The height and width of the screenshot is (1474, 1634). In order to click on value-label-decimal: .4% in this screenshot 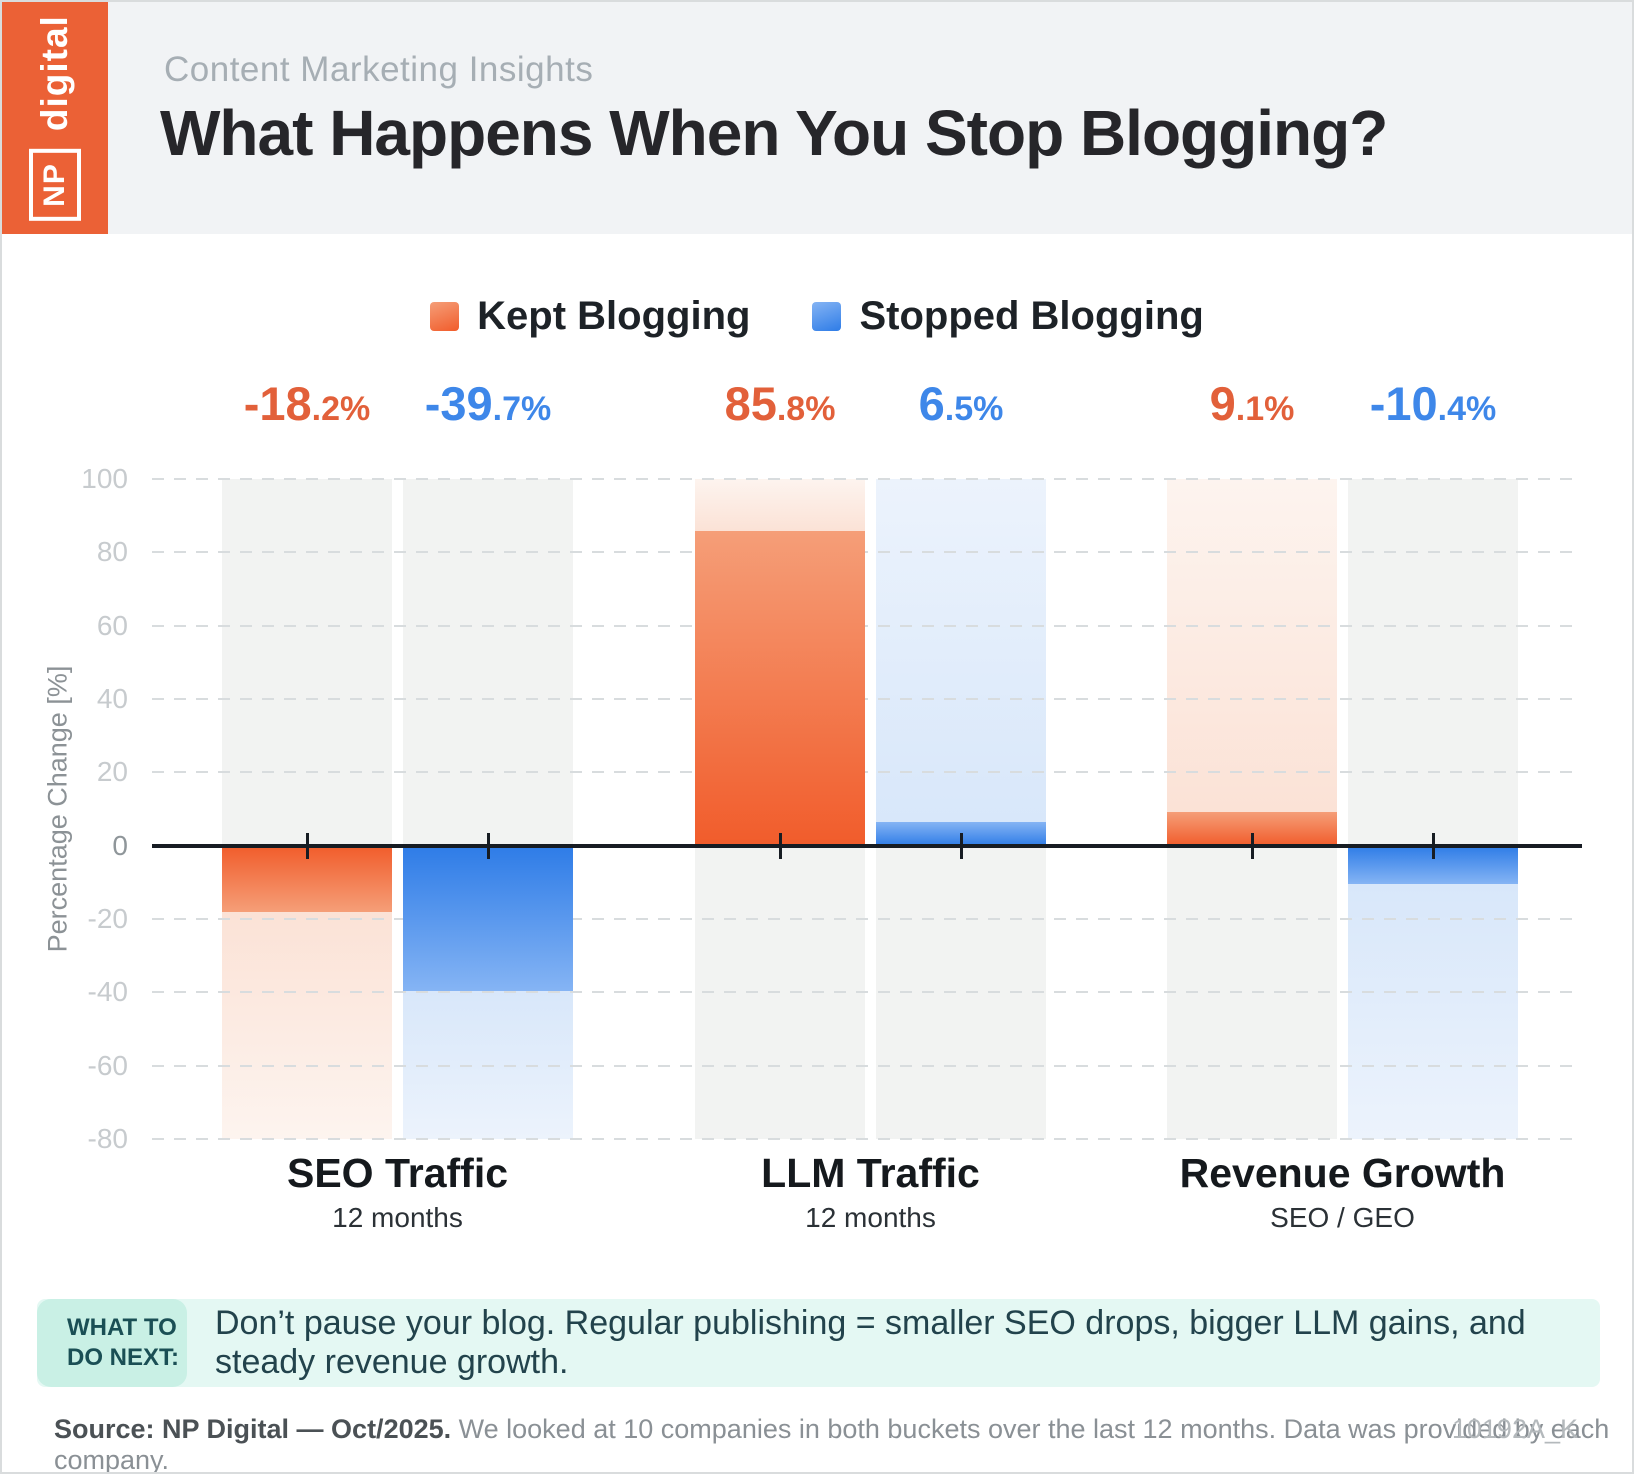, I will do `click(1467, 409)`.